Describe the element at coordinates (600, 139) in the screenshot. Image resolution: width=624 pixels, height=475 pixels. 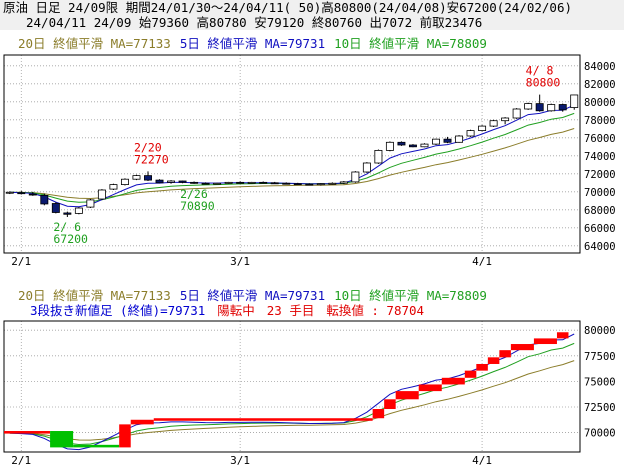
I see `y-tick-label: 76000` at that location.